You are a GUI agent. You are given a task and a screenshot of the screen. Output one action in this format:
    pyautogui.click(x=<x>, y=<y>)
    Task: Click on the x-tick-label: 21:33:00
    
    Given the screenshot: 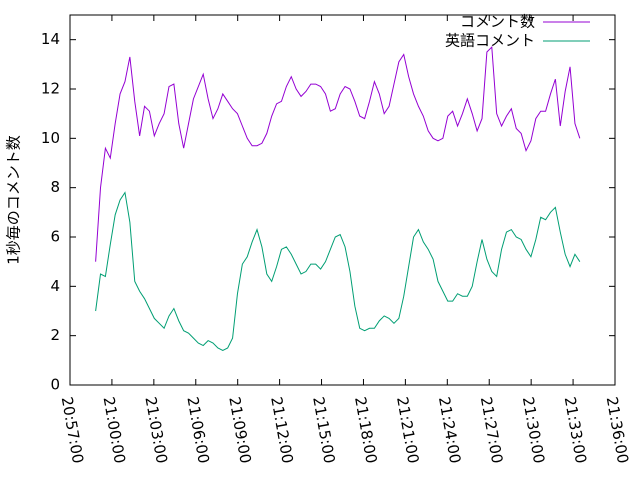 What is the action you would take?
    pyautogui.click(x=575, y=429)
    